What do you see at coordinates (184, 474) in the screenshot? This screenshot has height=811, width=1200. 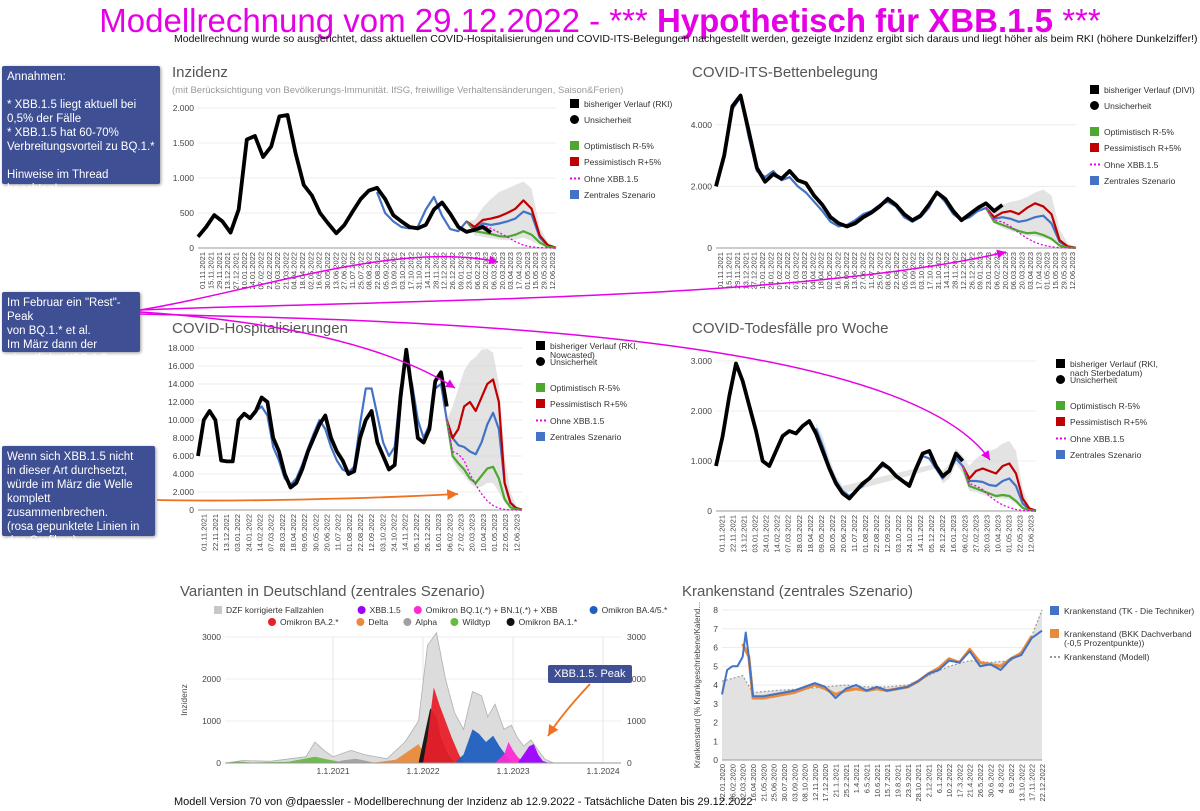 I see `y-tick-label: 4.000` at bounding box center [184, 474].